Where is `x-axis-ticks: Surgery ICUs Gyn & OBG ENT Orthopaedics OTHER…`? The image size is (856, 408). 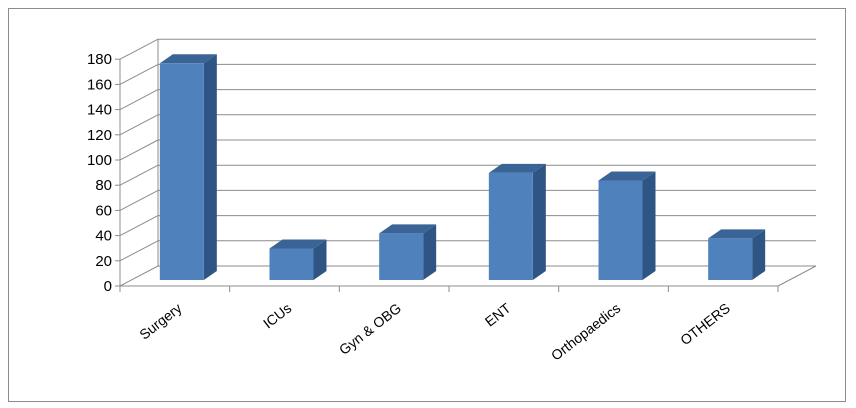 x-axis-ticks: Surgery ICUs Gyn & OBG ENT Orthopaedics OTHER… is located at coordinates (449, 325).